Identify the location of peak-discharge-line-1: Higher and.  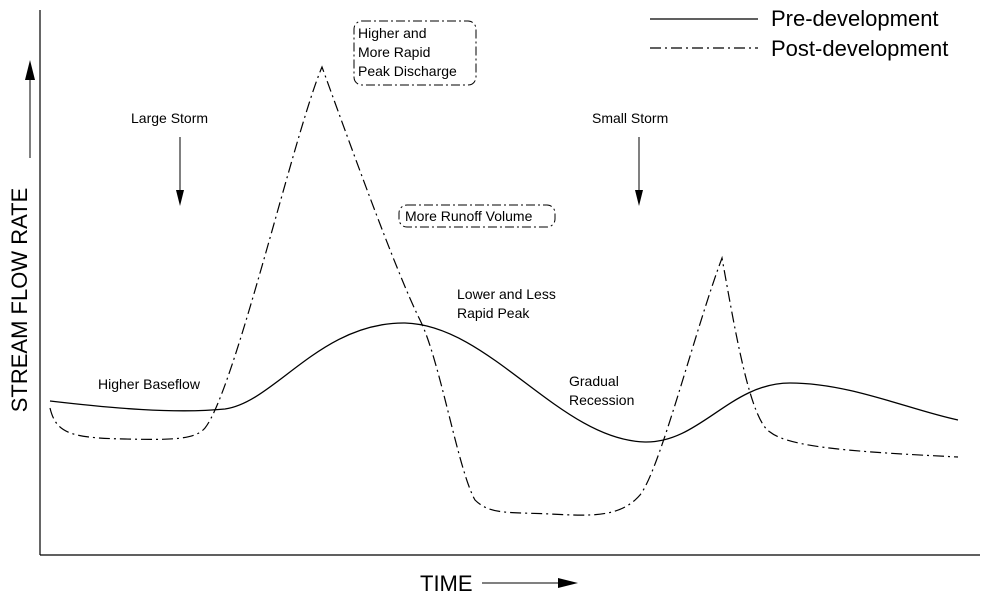
(392, 33).